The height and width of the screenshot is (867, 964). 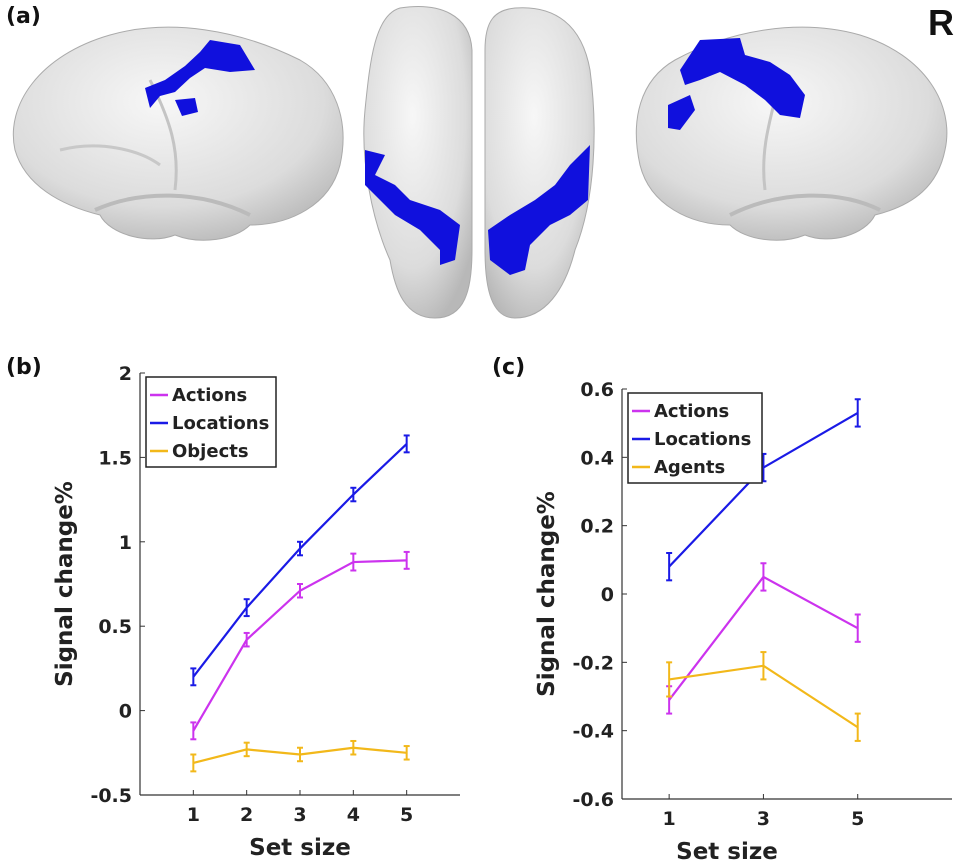 What do you see at coordinates (353, 815) in the screenshot?
I see `x-tick-label: 4` at bounding box center [353, 815].